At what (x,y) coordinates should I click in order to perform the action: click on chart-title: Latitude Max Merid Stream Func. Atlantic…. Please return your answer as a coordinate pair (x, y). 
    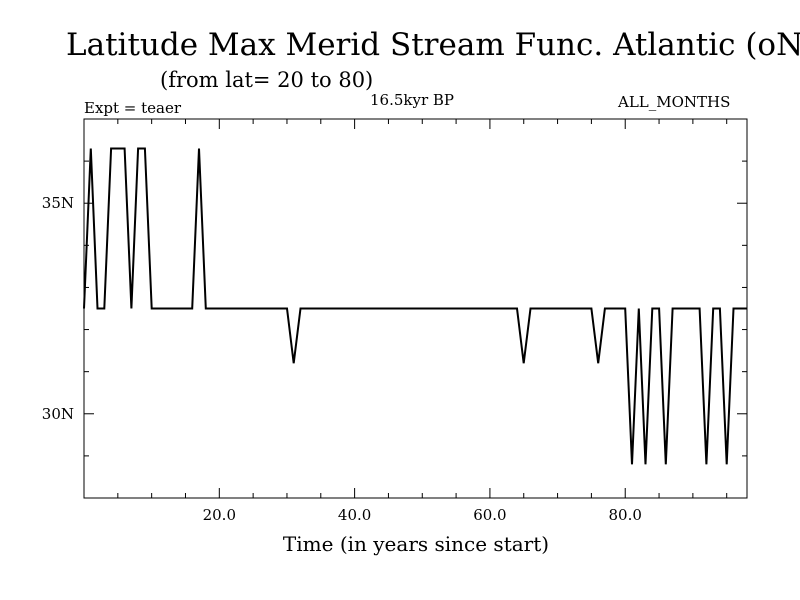
    Looking at the image, I should click on (433, 45).